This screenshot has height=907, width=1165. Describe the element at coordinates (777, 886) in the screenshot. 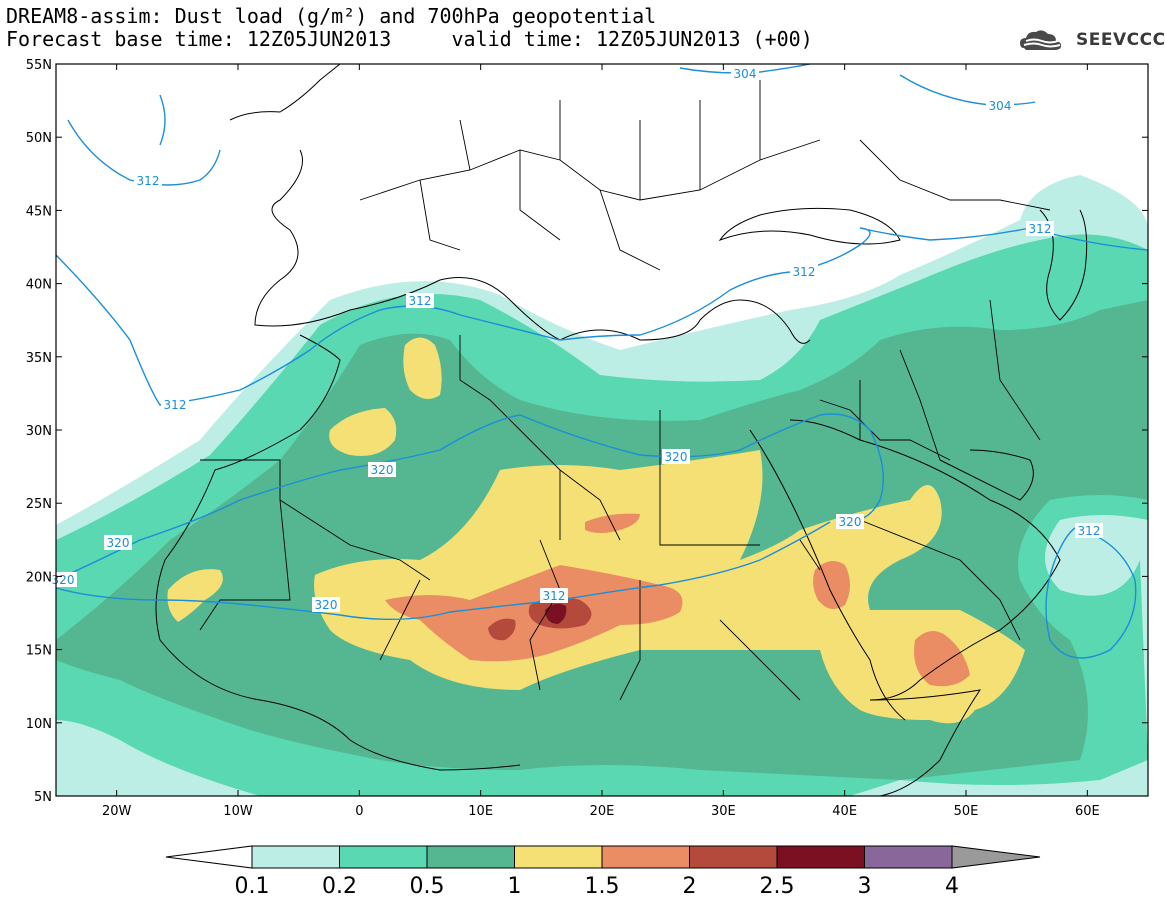

I see `colorbar-tick-label: 2.5` at that location.